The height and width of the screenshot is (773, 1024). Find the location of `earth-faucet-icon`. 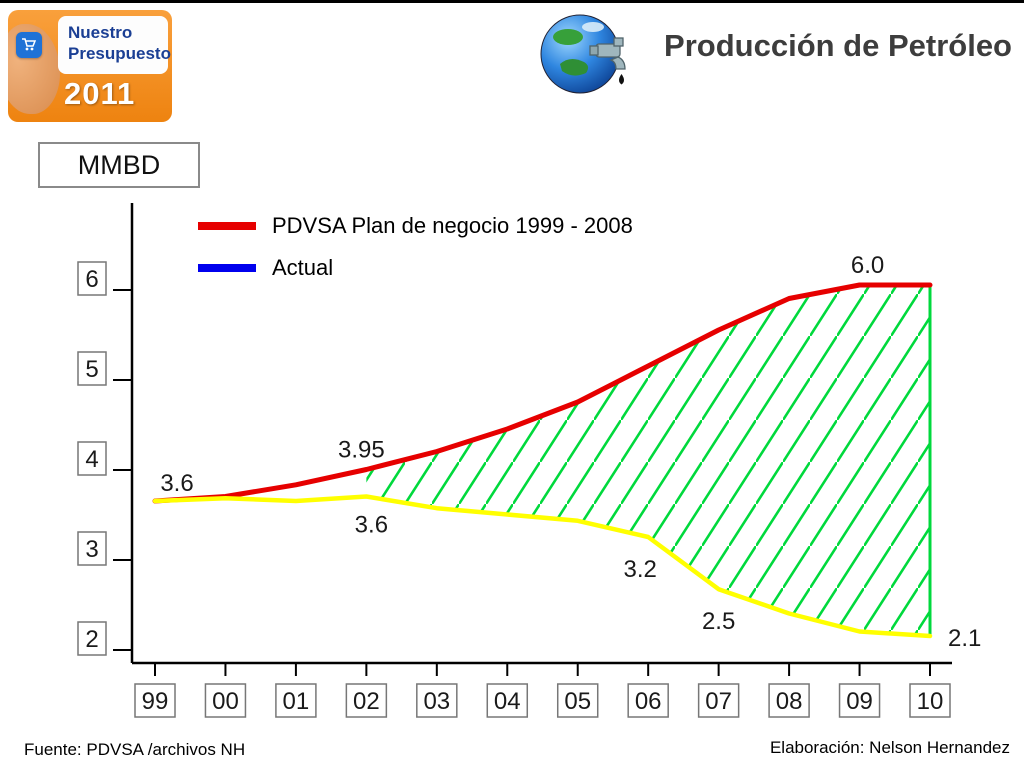

earth-faucet-icon is located at coordinates (588, 54).